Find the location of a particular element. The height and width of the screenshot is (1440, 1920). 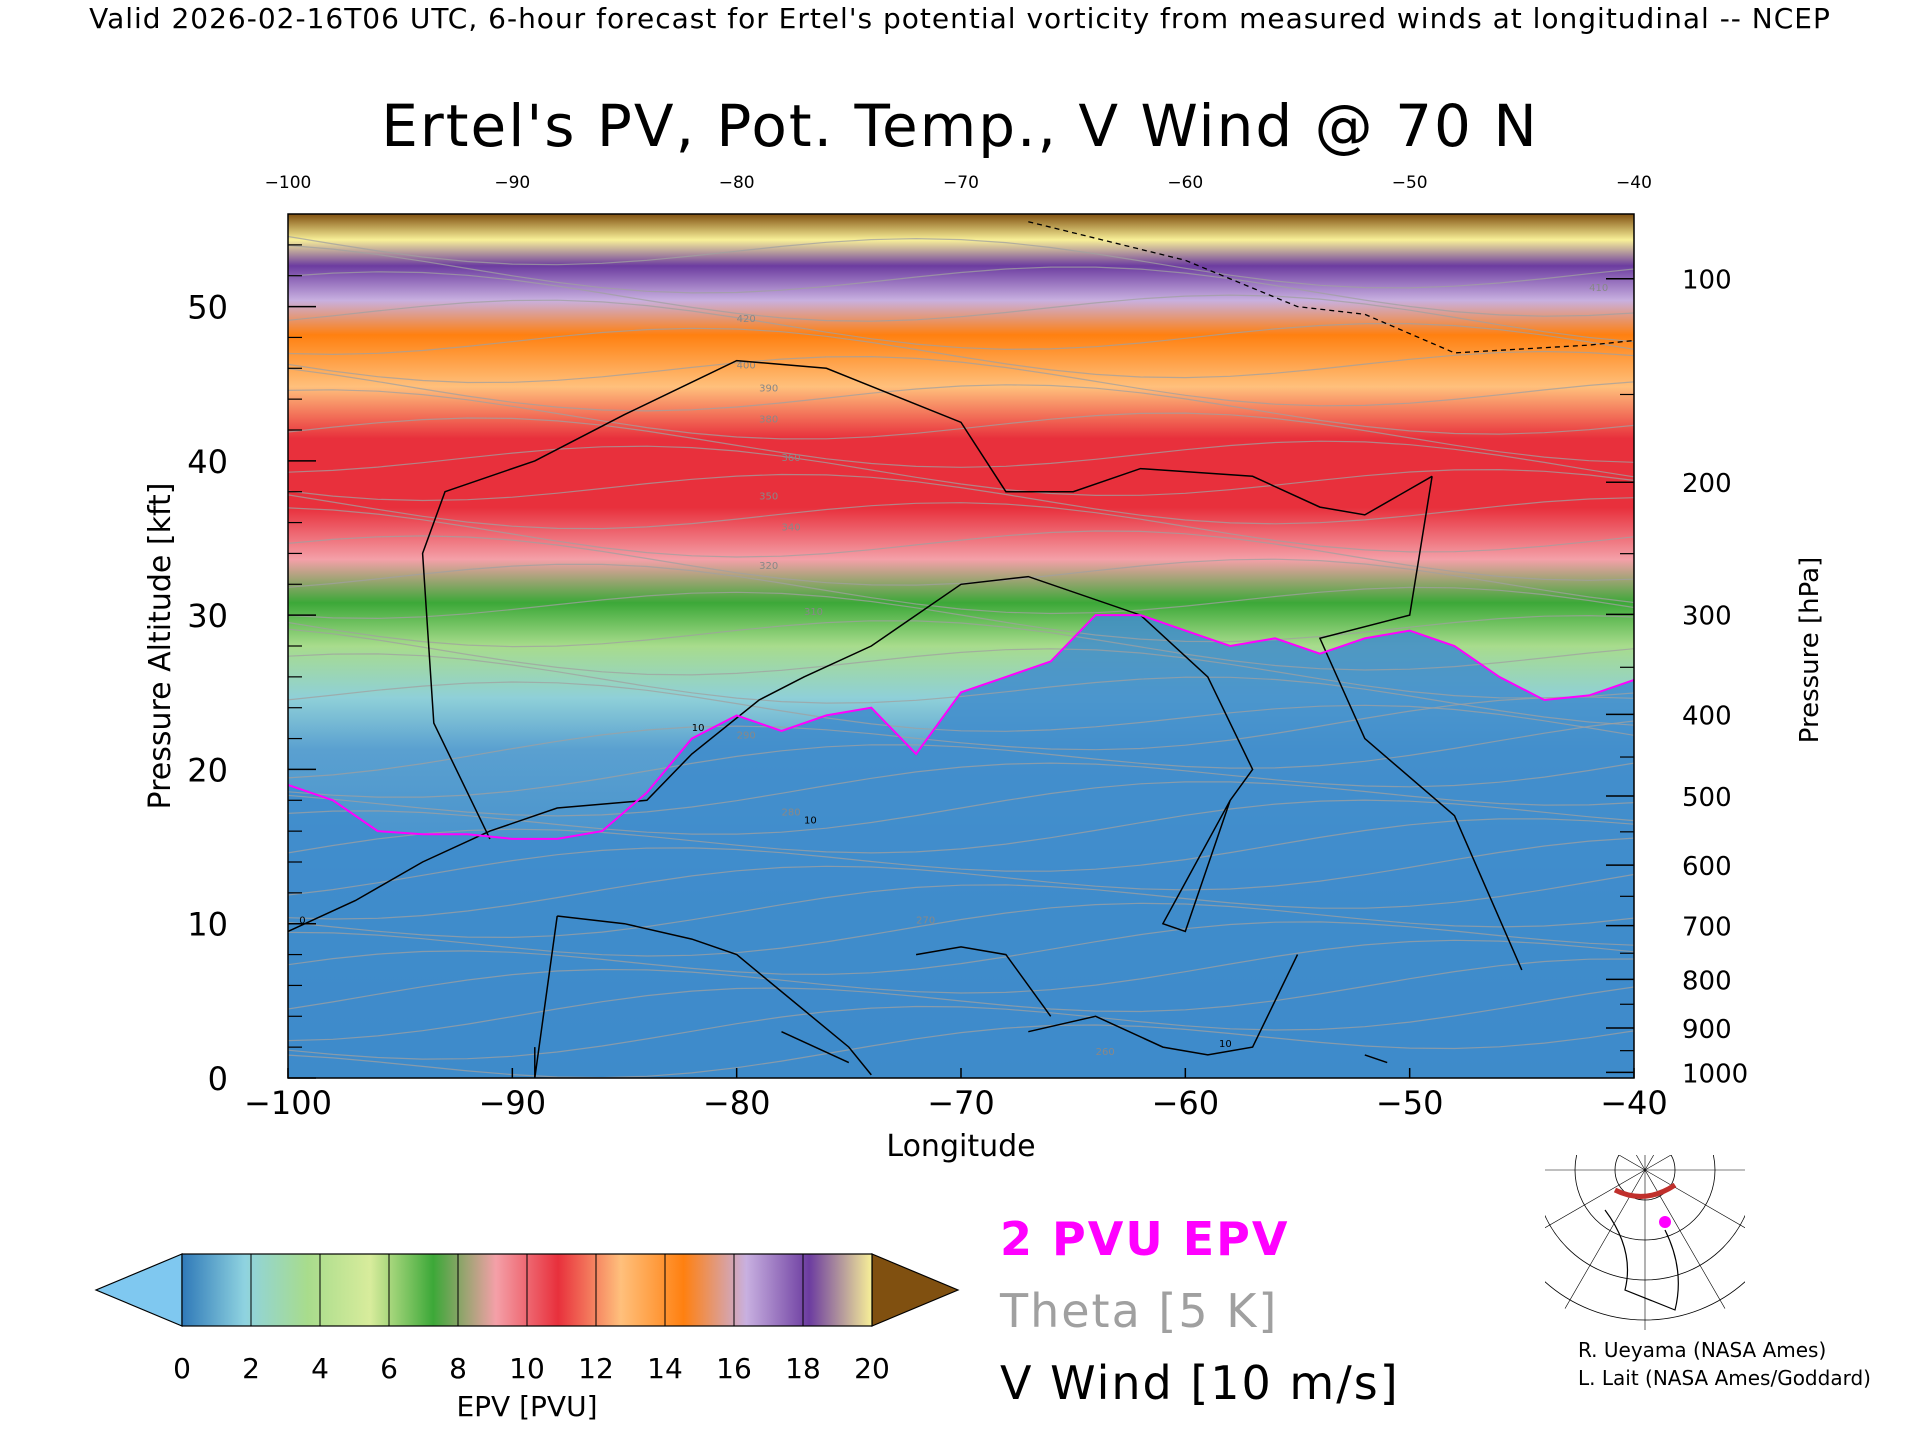

x-top-tick-label: −50 is located at coordinates (1410, 183).